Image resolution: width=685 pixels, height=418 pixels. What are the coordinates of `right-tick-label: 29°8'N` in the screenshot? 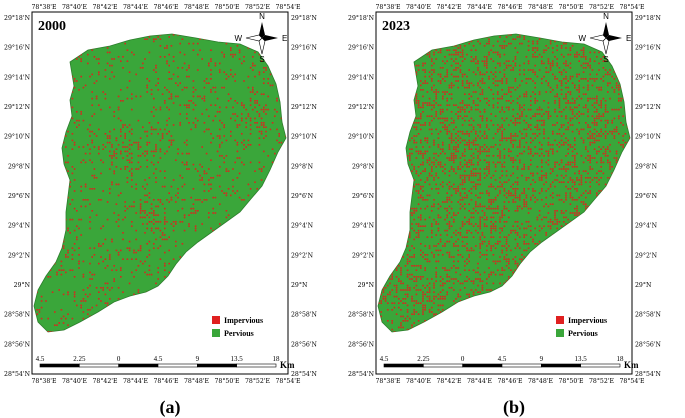 It's located at (646, 166).